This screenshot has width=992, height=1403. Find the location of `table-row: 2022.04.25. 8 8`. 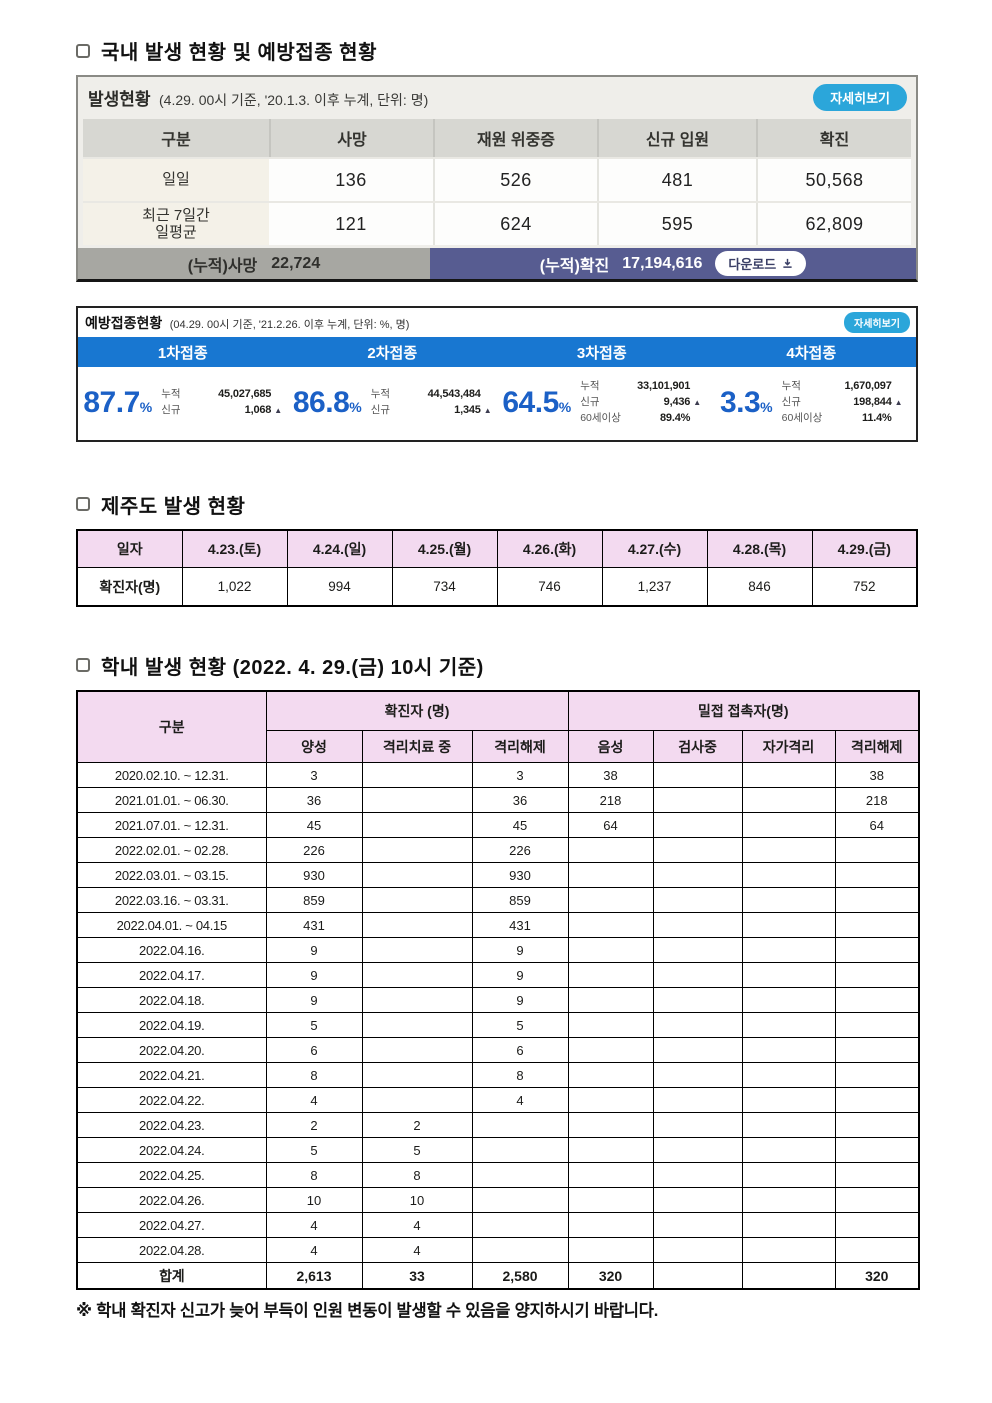

table-row: 2022.04.25. 8 8 is located at coordinates (498, 1175).